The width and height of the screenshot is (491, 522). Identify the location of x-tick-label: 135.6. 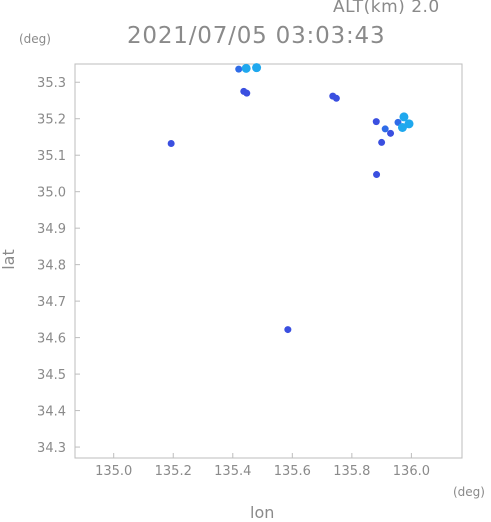
(292, 471).